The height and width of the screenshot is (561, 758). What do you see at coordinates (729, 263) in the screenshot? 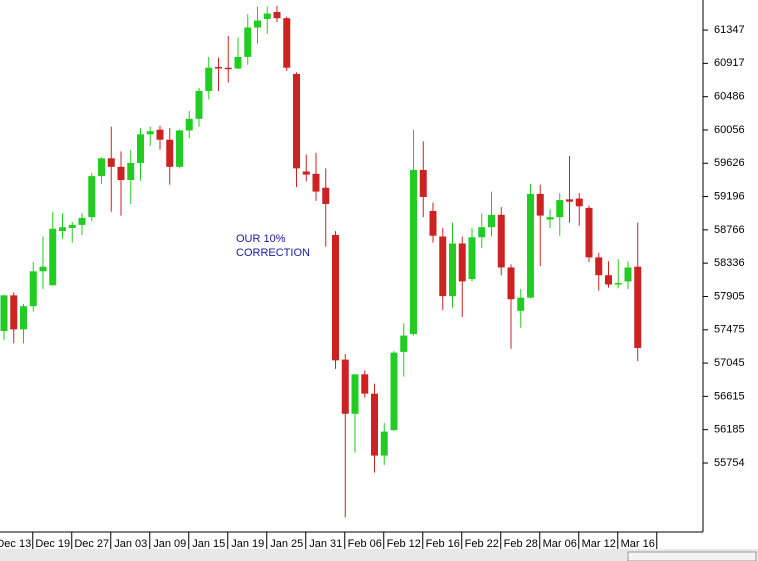
I see `y-tick-label: 58336` at bounding box center [729, 263].